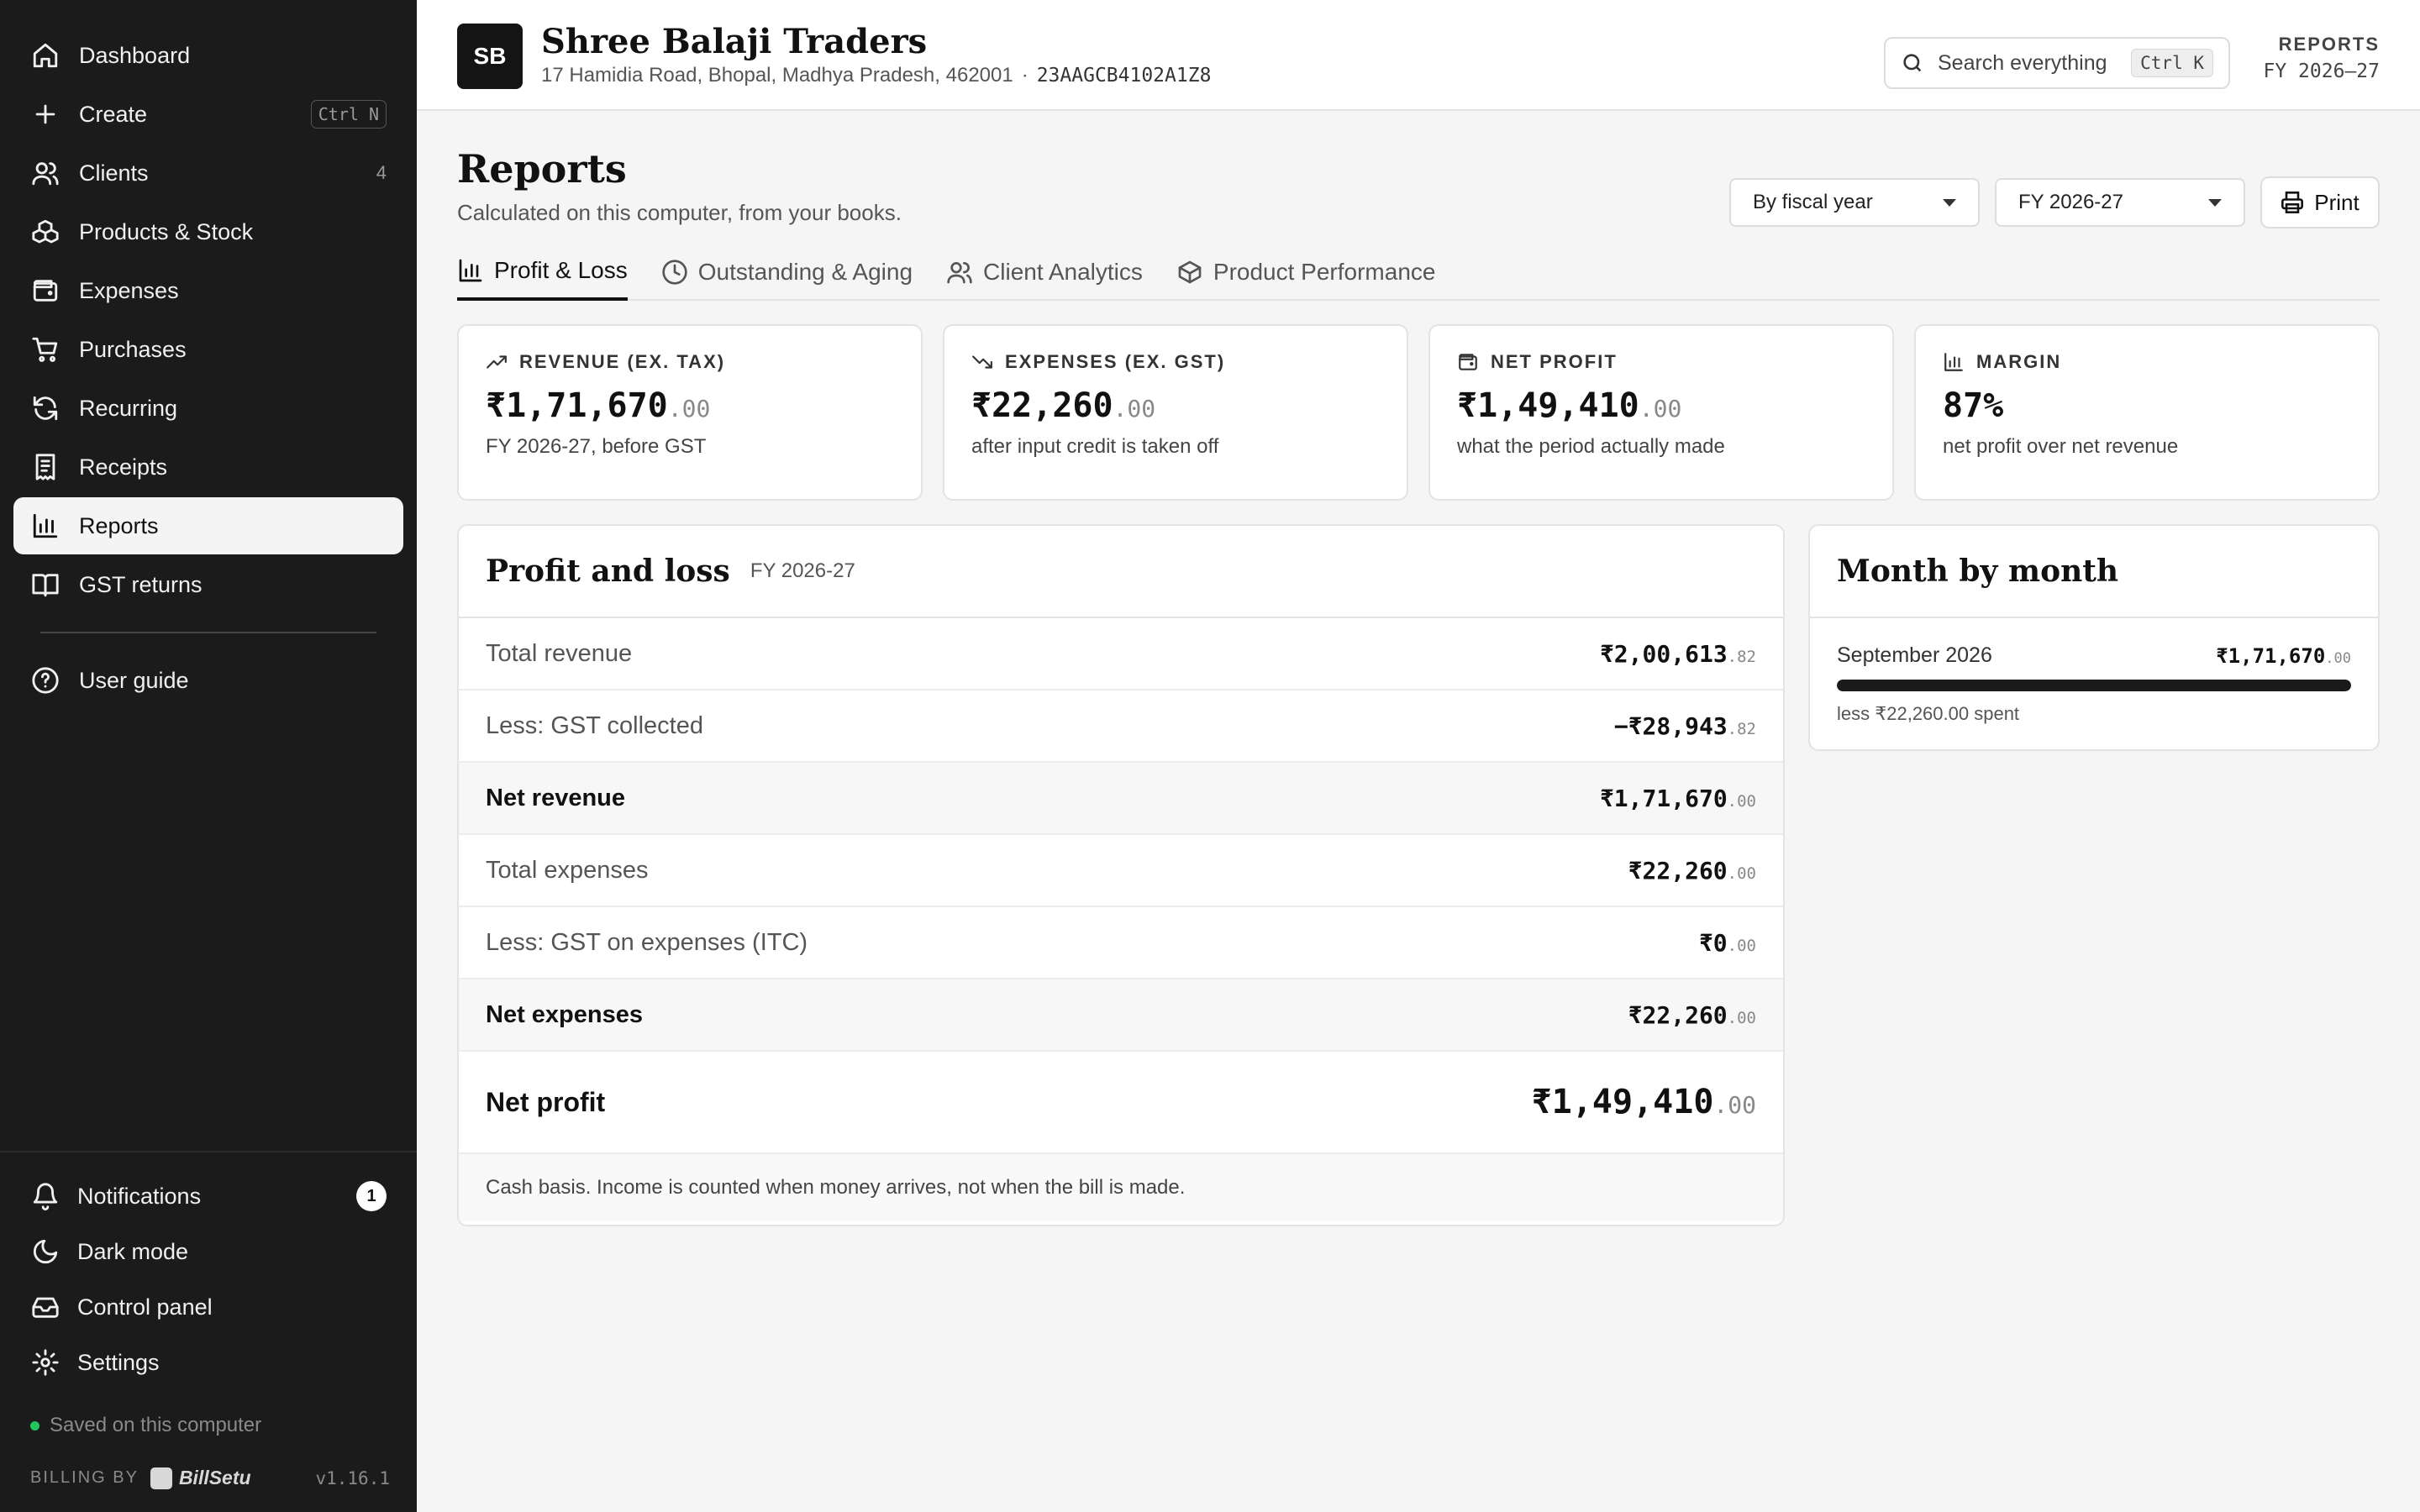  What do you see at coordinates (1305, 272) in the screenshot?
I see `tab-product-performance: Product Performance` at bounding box center [1305, 272].